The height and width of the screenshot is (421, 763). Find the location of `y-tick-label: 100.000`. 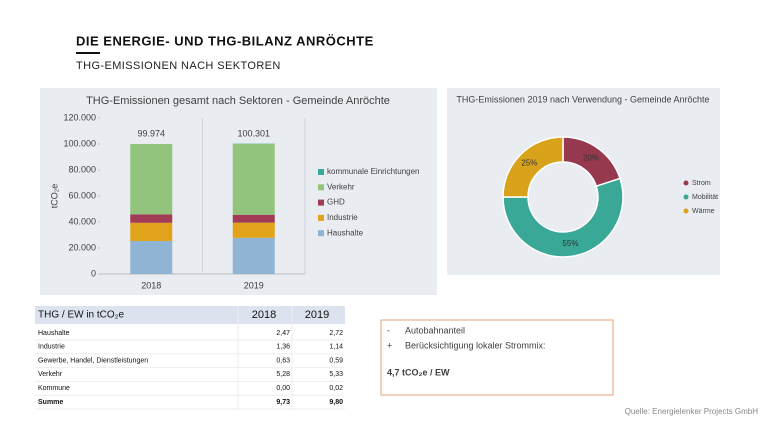

y-tick-label: 100.000 is located at coordinates (79, 143).